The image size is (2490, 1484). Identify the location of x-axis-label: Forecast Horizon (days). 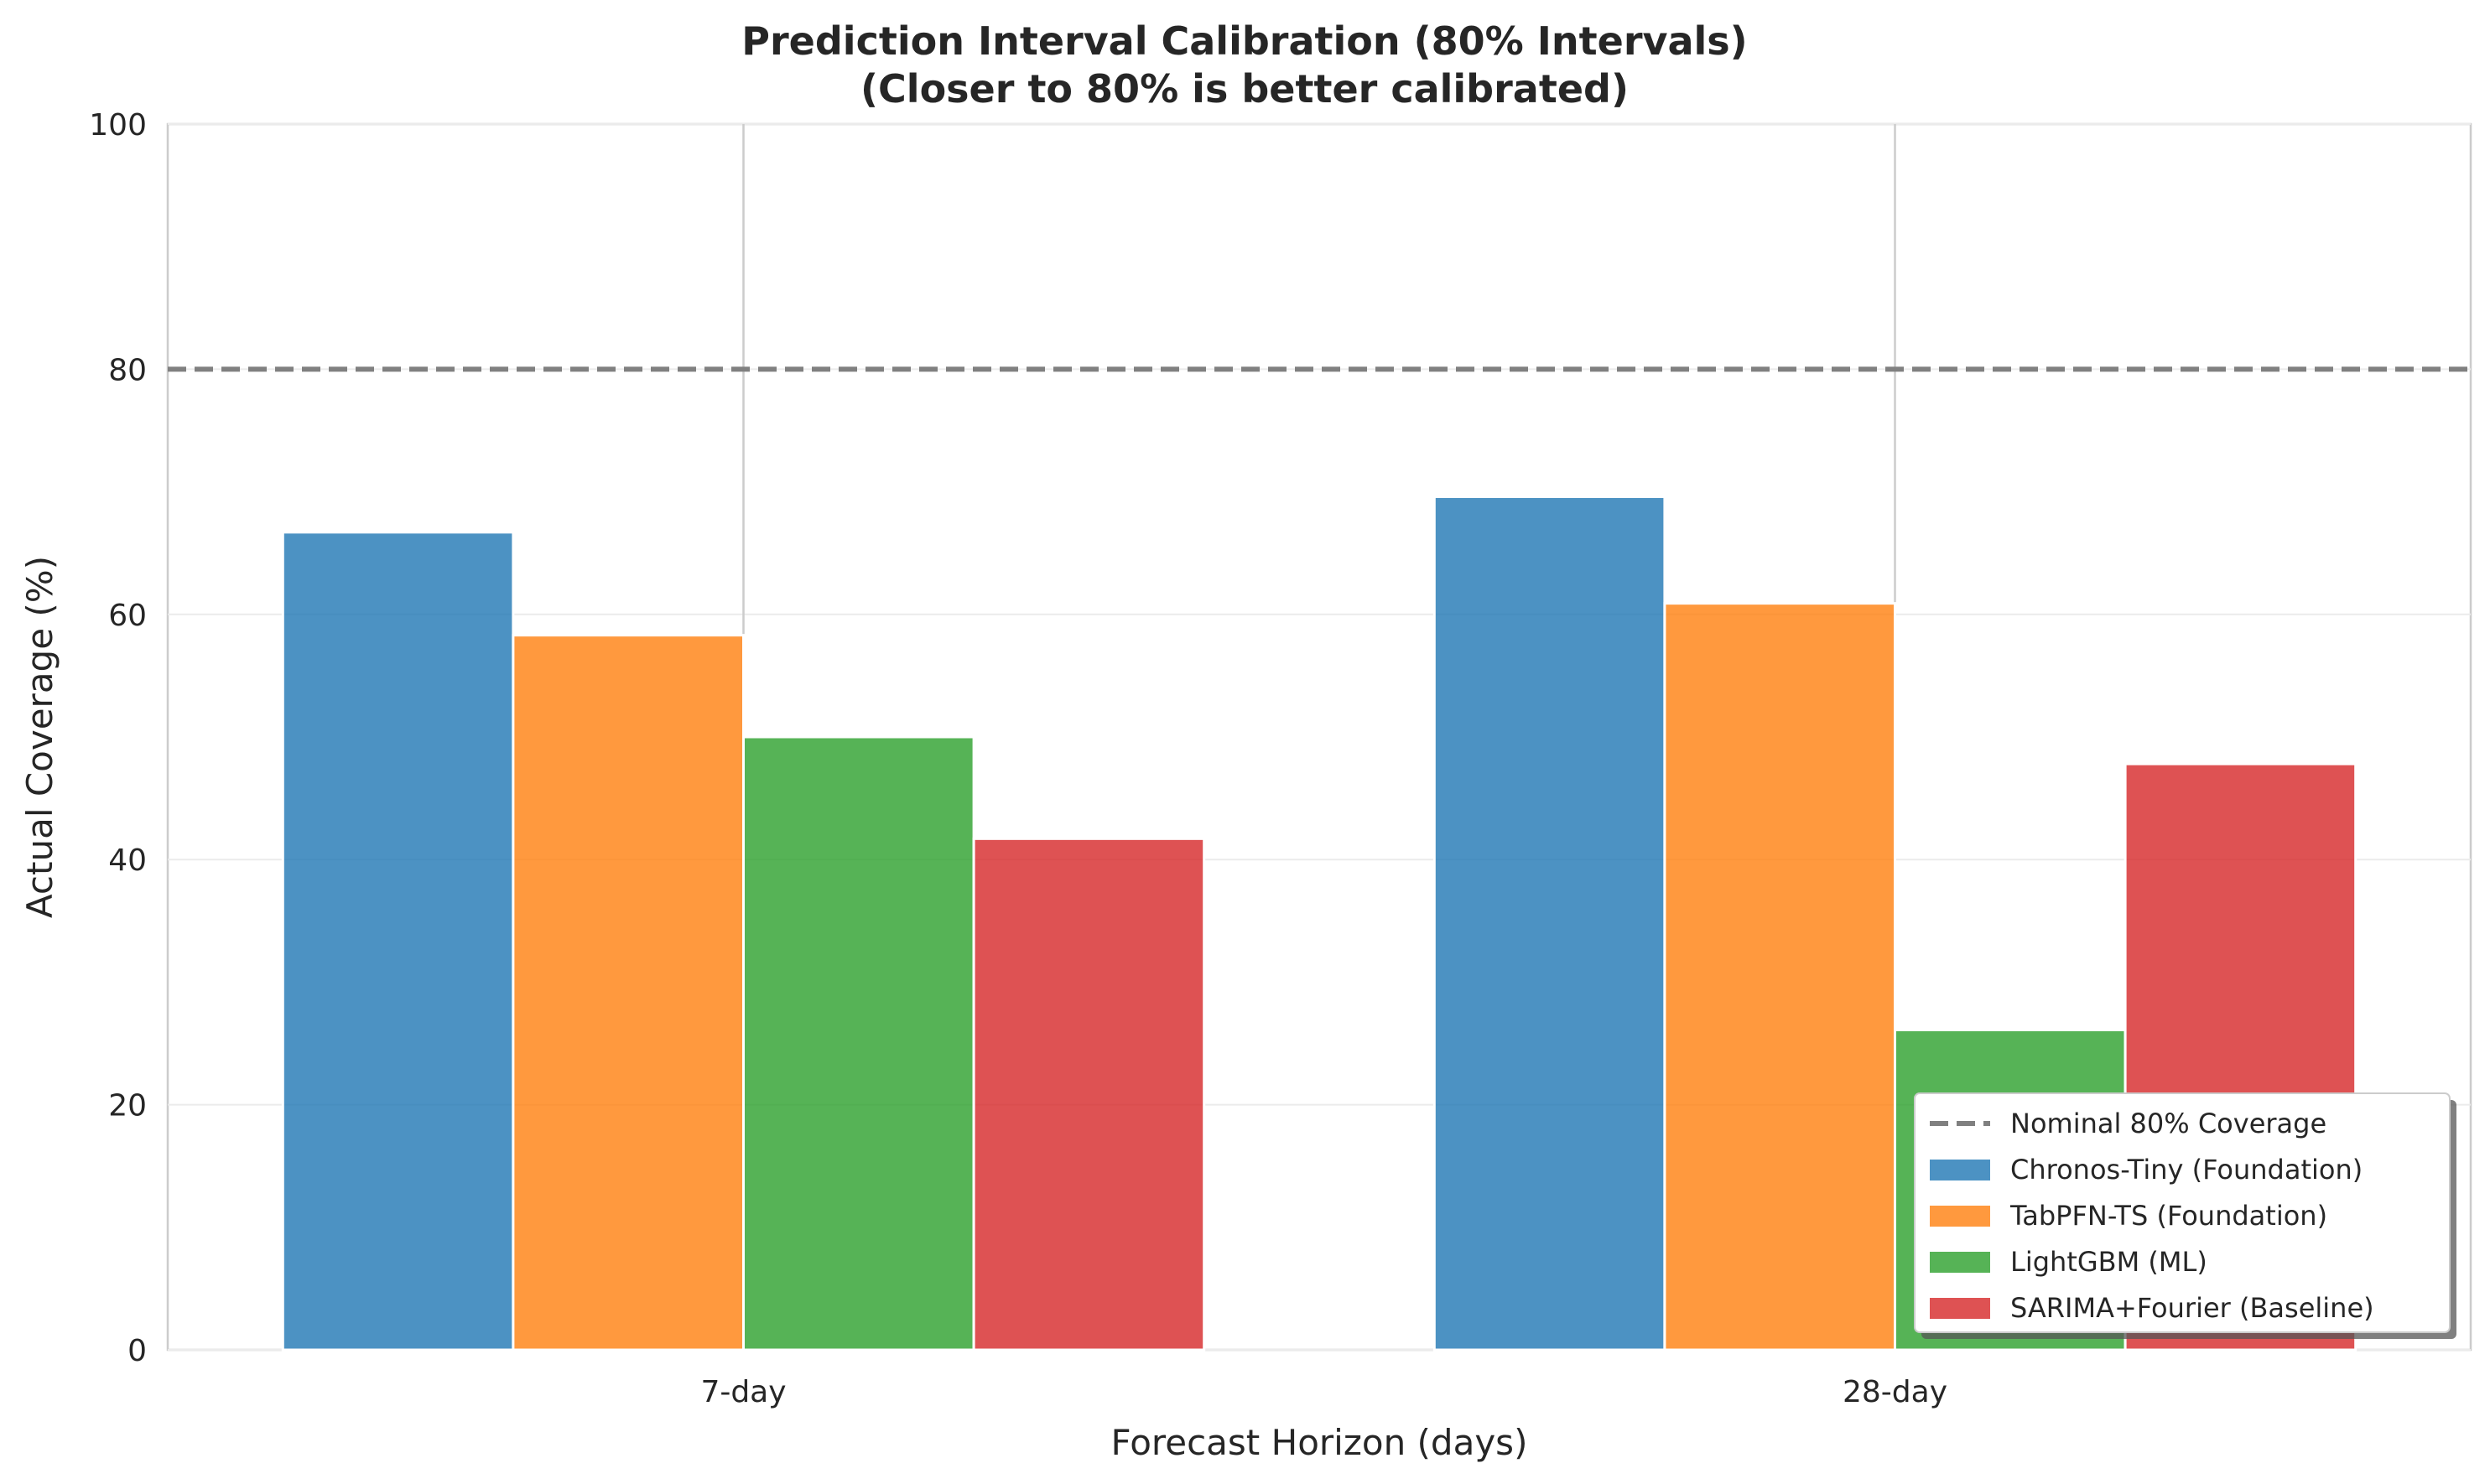
(1319, 1442).